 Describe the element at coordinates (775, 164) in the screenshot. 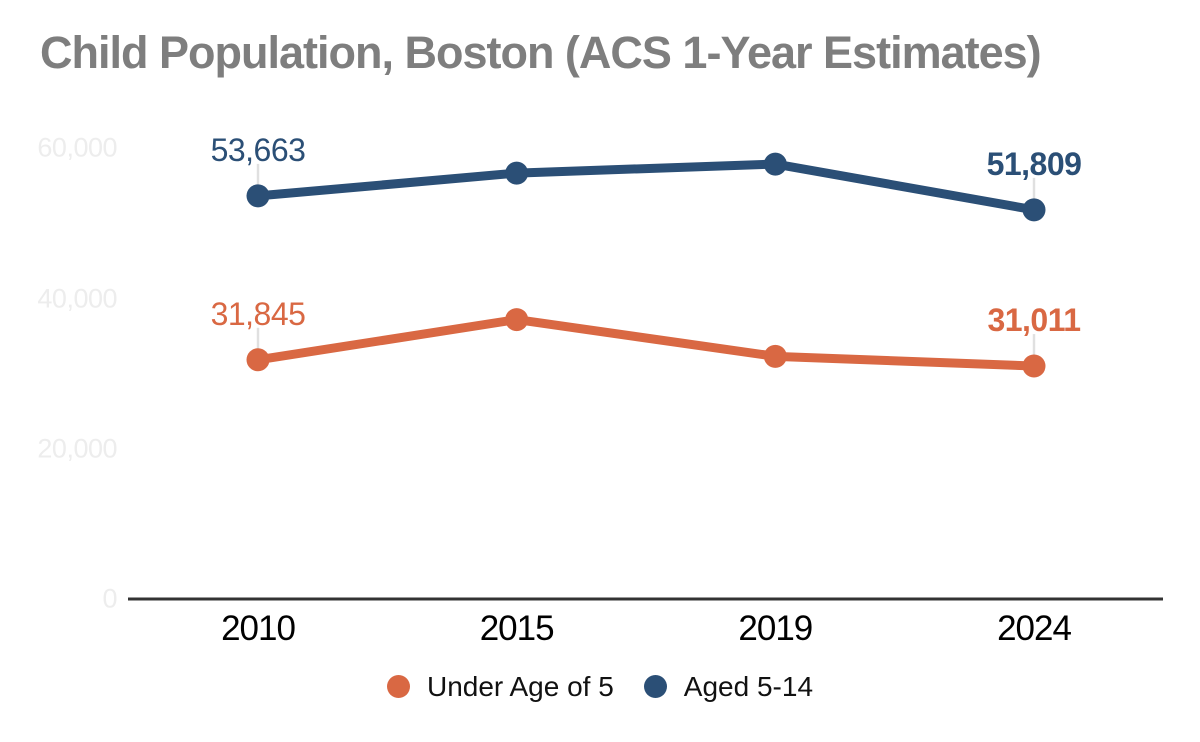

I see `data-point-aged-5-14-2019` at that location.